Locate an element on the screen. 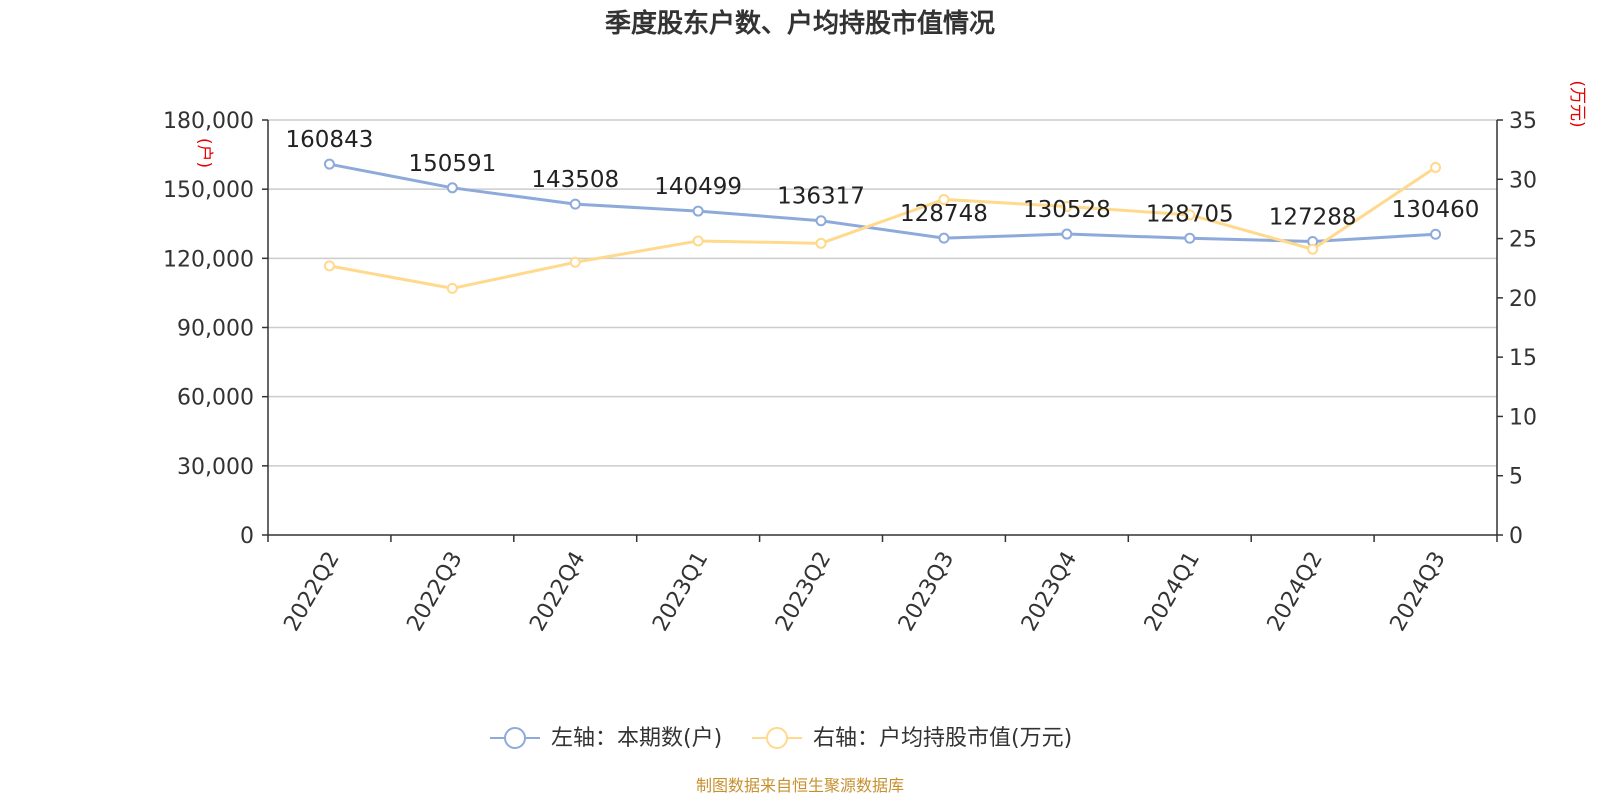  x-axis-label: 2022Q2 is located at coordinates (311, 592).